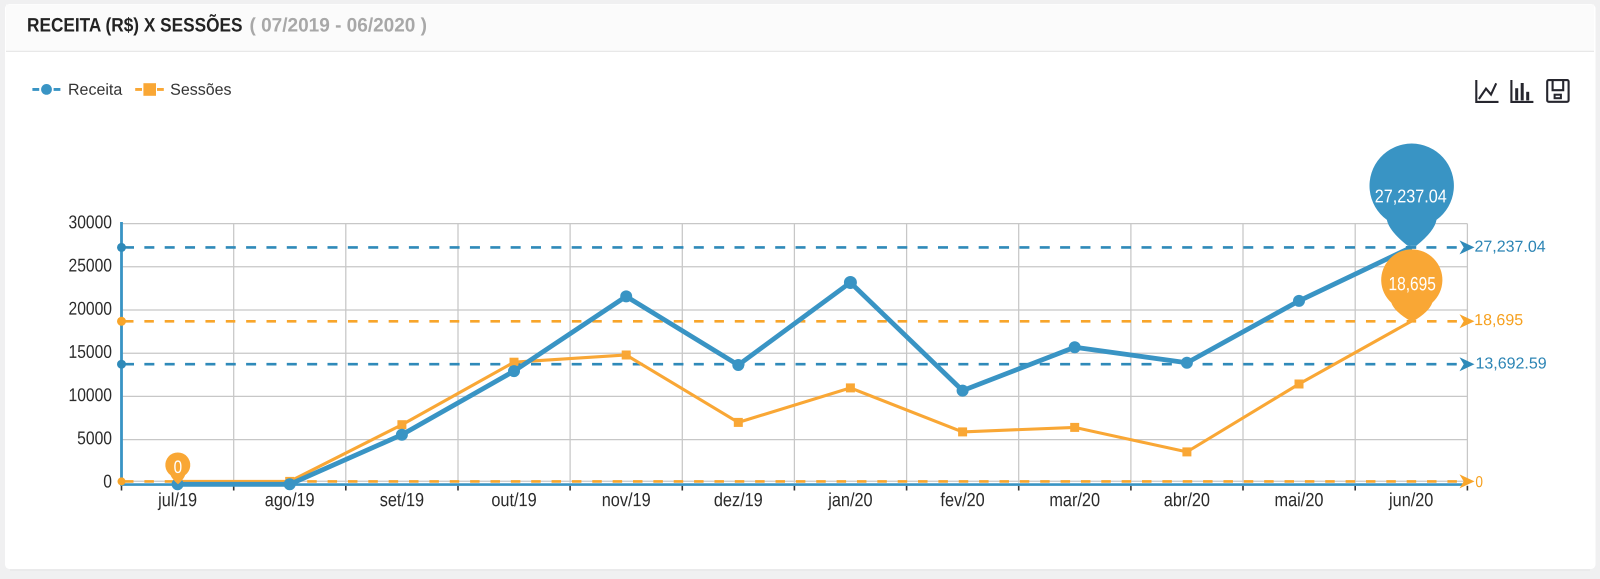  I want to click on svg-text: 15000, so click(90, 351).